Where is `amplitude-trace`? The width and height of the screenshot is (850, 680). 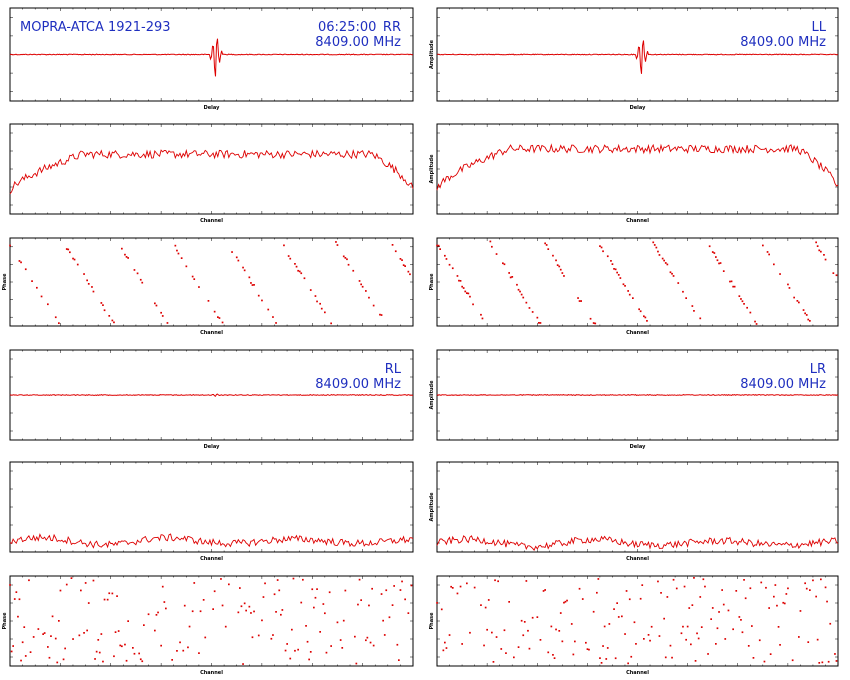 amplitude-trace is located at coordinates (637, 543).